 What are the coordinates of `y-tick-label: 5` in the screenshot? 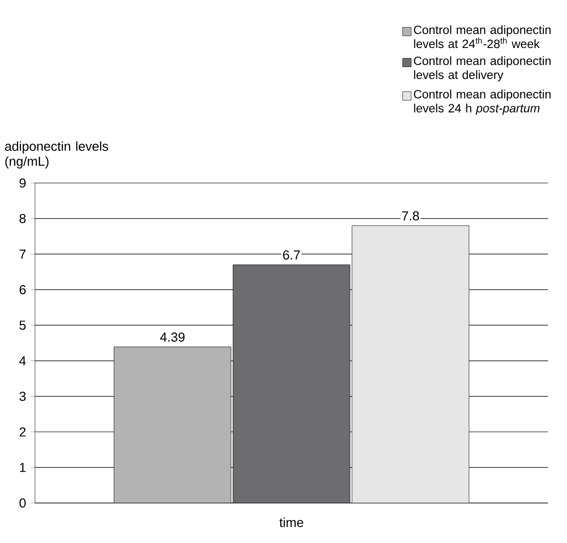 It's located at (23, 325).